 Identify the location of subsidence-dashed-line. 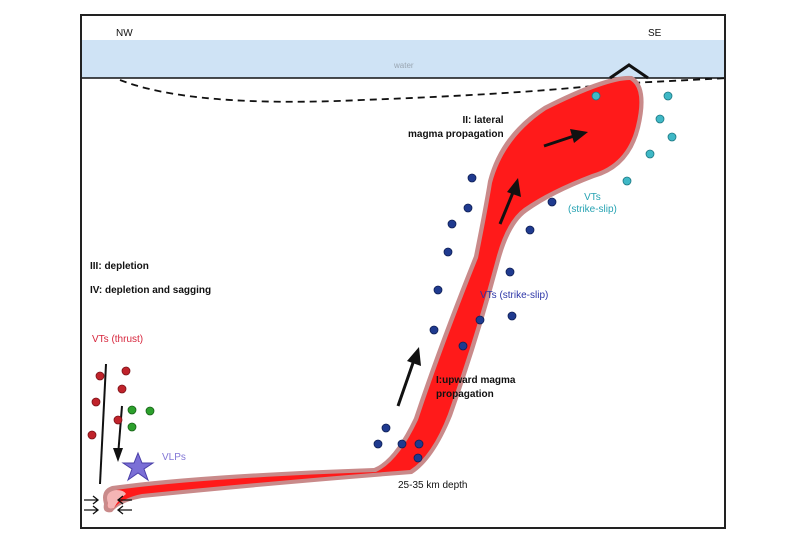
(421, 90).